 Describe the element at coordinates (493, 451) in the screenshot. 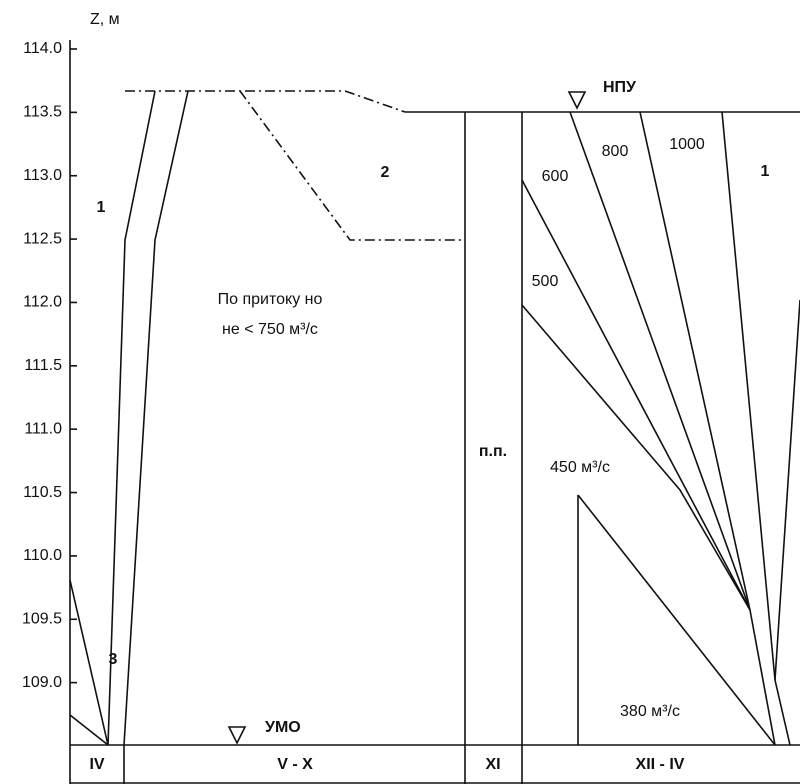

I see `annotation: п.п.` at that location.